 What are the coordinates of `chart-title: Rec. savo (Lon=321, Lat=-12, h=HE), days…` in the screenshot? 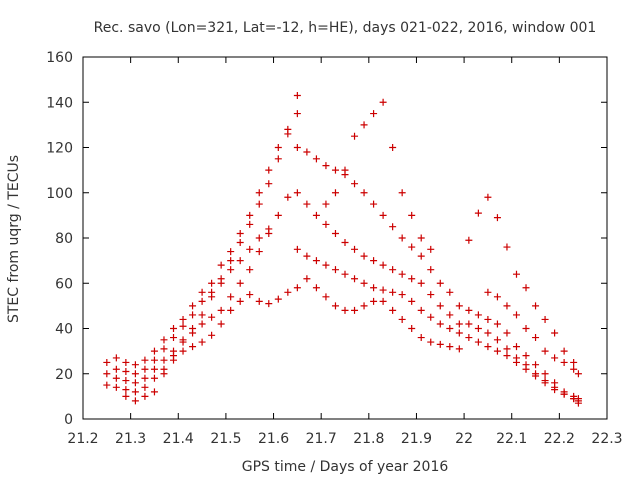 It's located at (345, 28).